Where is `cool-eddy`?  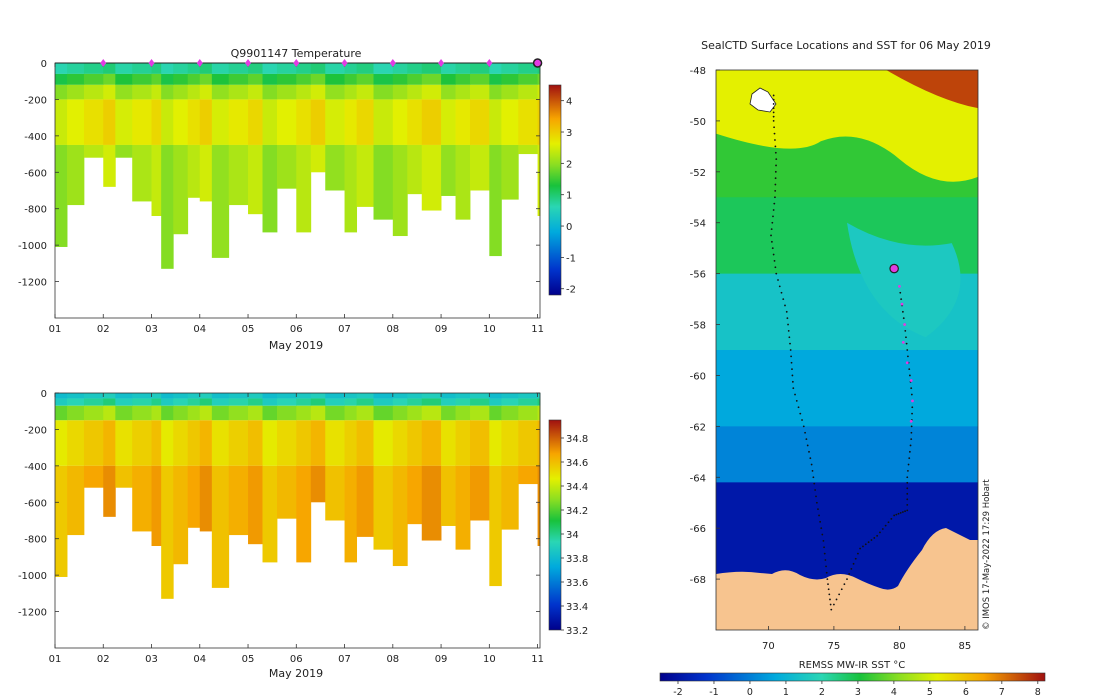
cool-eddy is located at coordinates (904, 280).